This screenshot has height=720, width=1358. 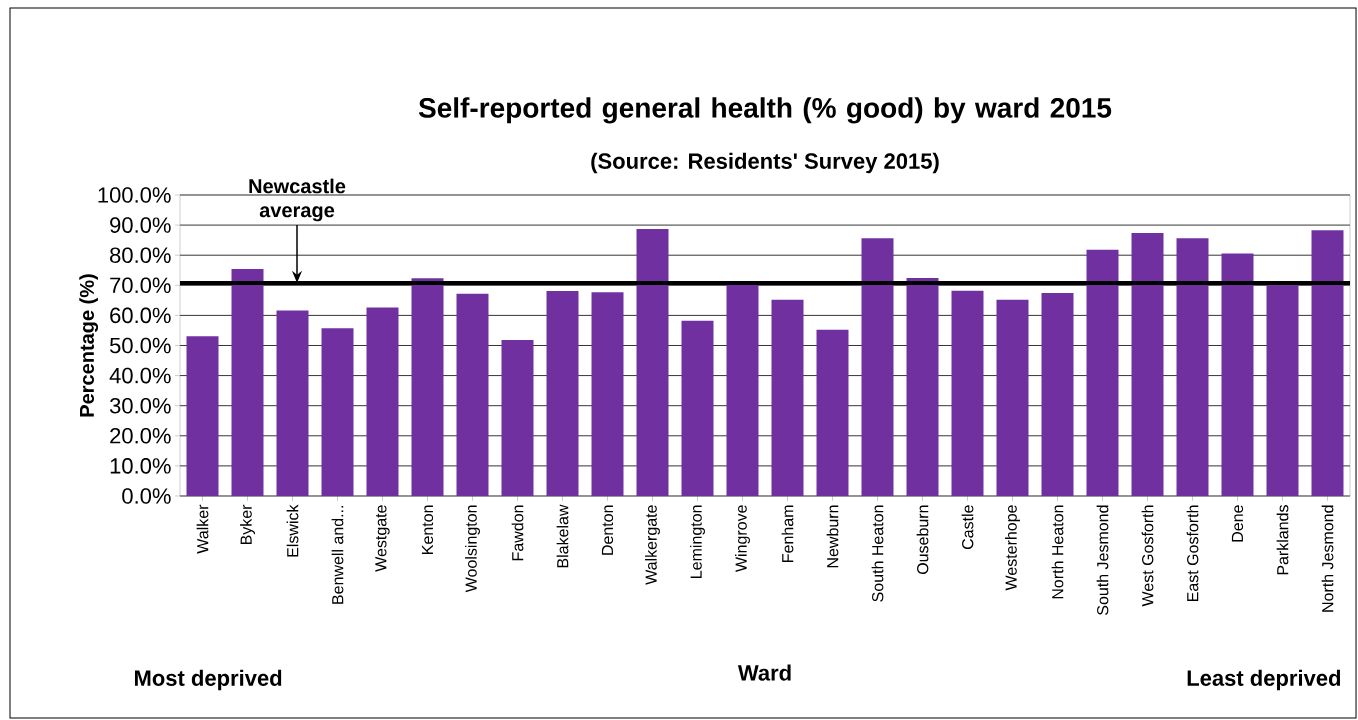 What do you see at coordinates (1192, 553) in the screenshot?
I see `x-tick-label: East Gosforth` at bounding box center [1192, 553].